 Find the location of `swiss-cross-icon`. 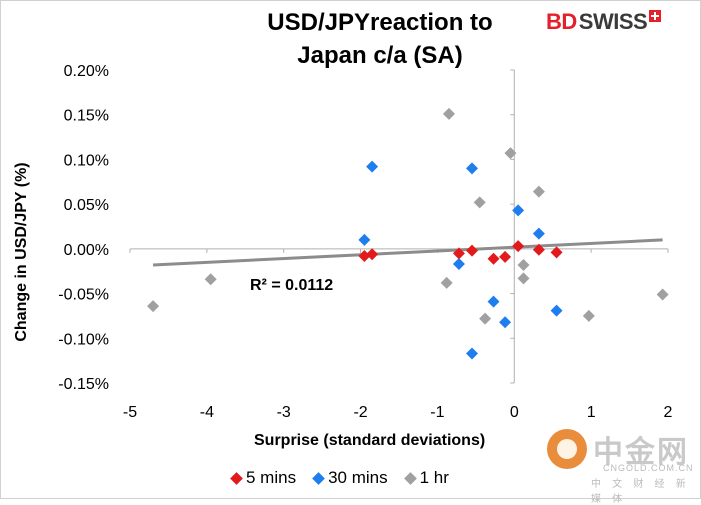

swiss-cross-icon is located at coordinates (655, 16).